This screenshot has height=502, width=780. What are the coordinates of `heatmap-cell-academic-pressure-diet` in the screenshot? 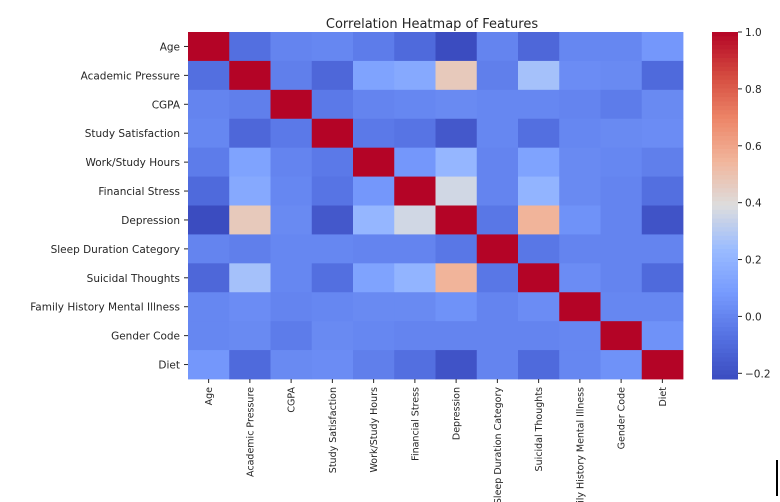 It's located at (662, 75).